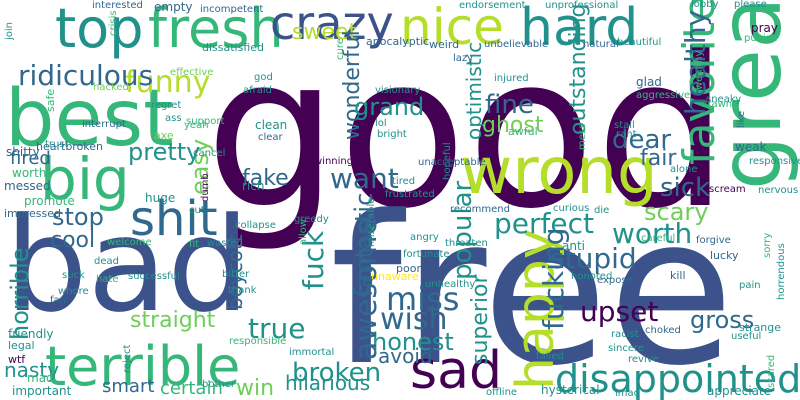 This screenshot has height=400, width=800. What do you see at coordinates (658, 158) in the screenshot?
I see `word-fair: fair` at bounding box center [658, 158].